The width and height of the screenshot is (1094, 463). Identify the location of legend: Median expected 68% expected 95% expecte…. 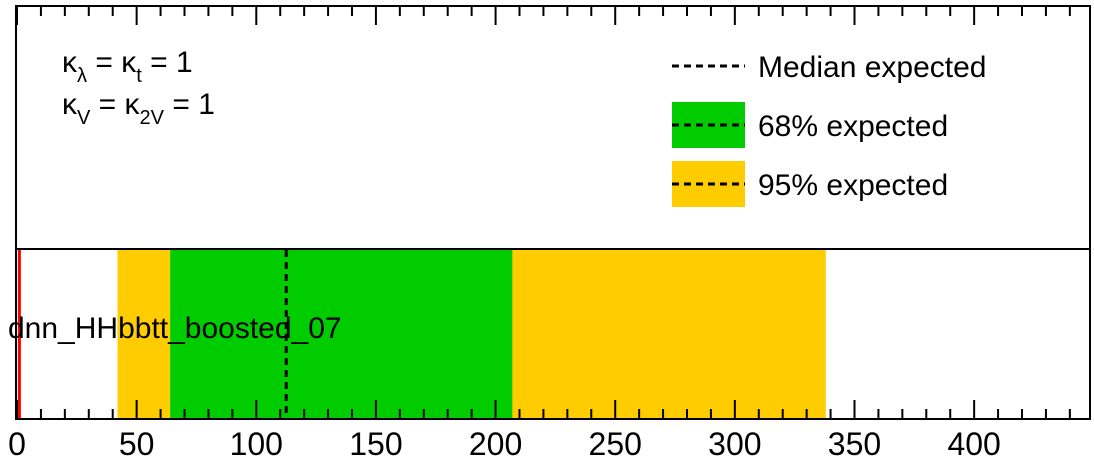
(829, 129).